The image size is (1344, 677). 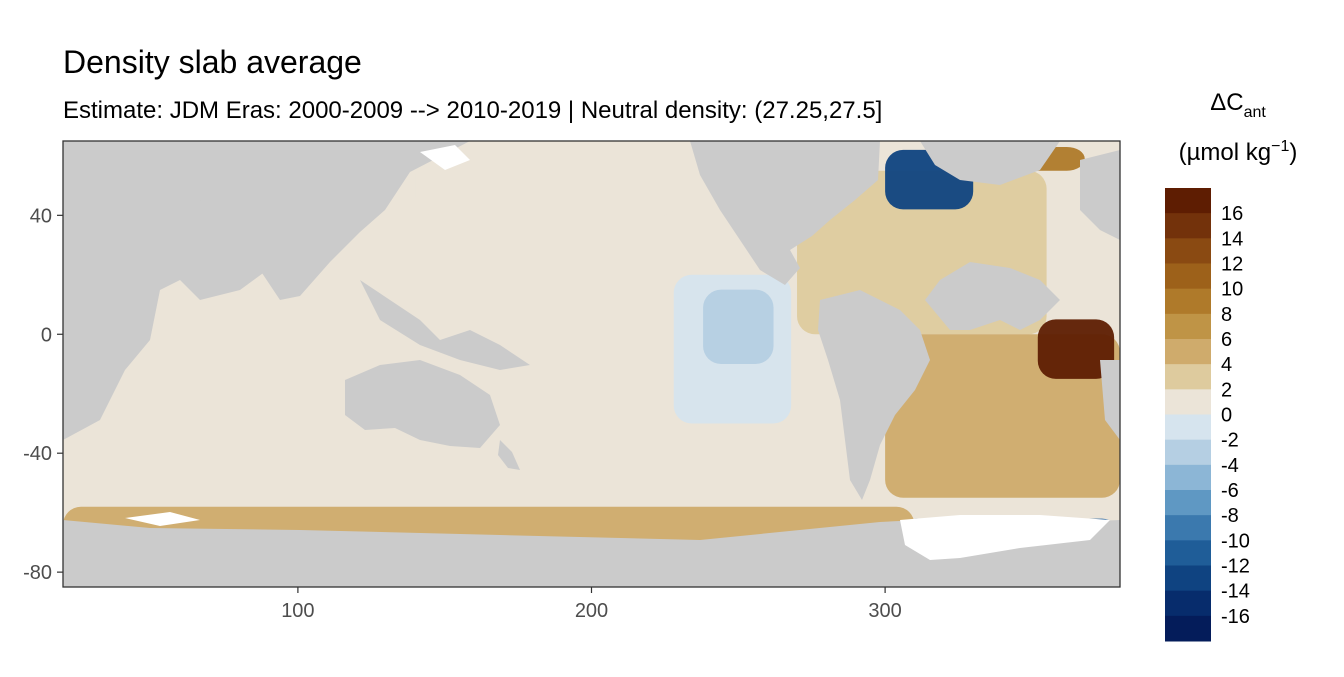 I want to click on legend-title-main: ΔC, so click(x=1226, y=102).